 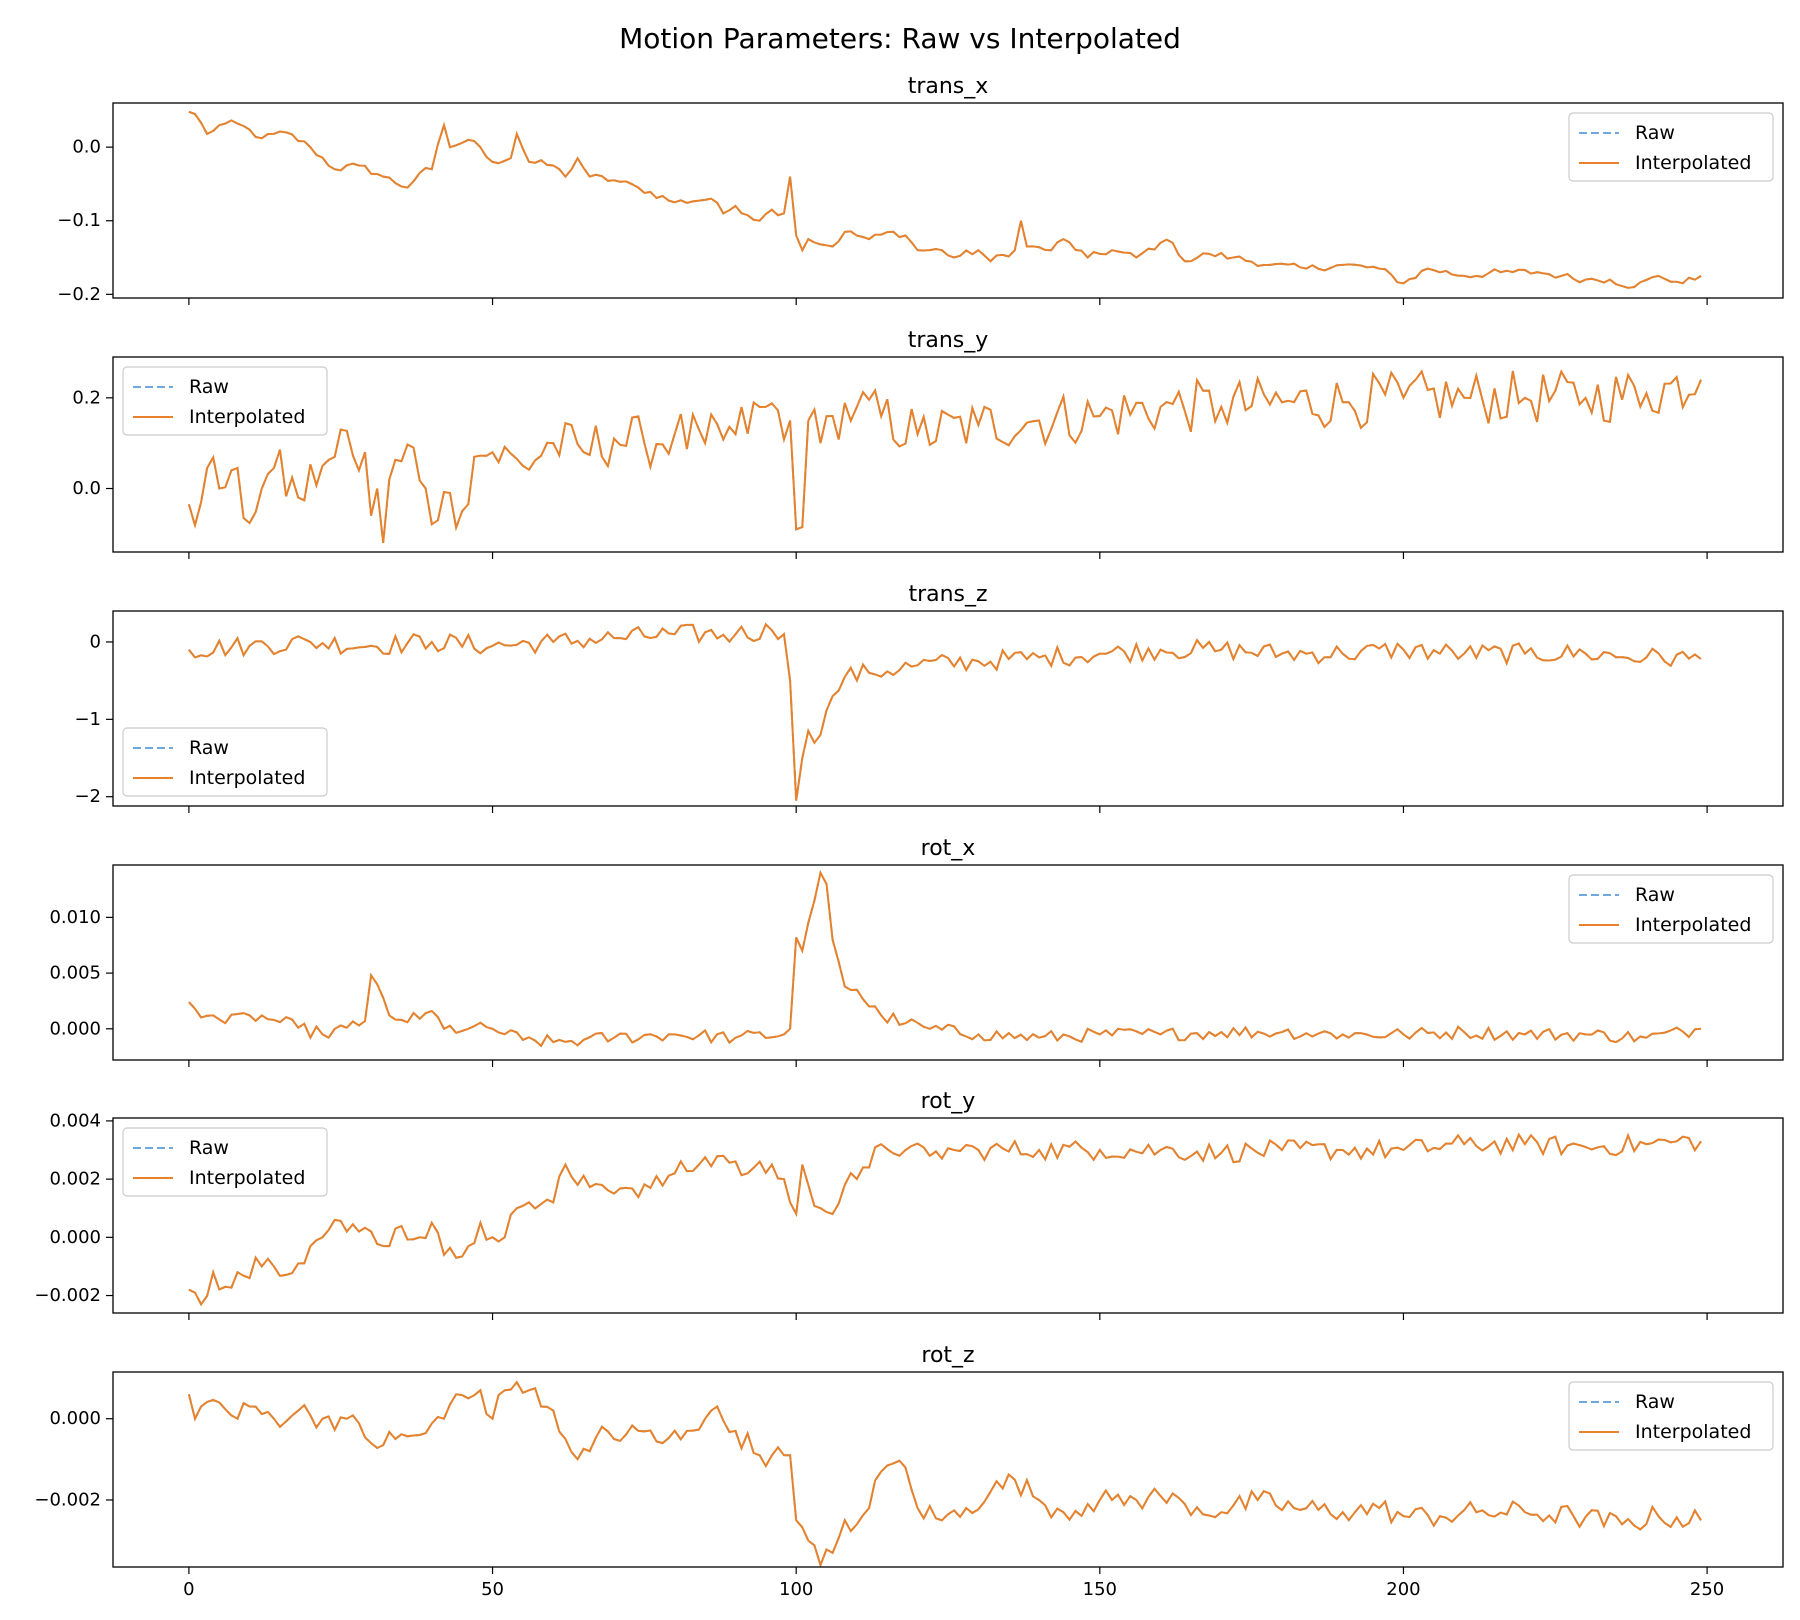 I want to click on x-tick-label: 100, so click(x=796, y=1589).